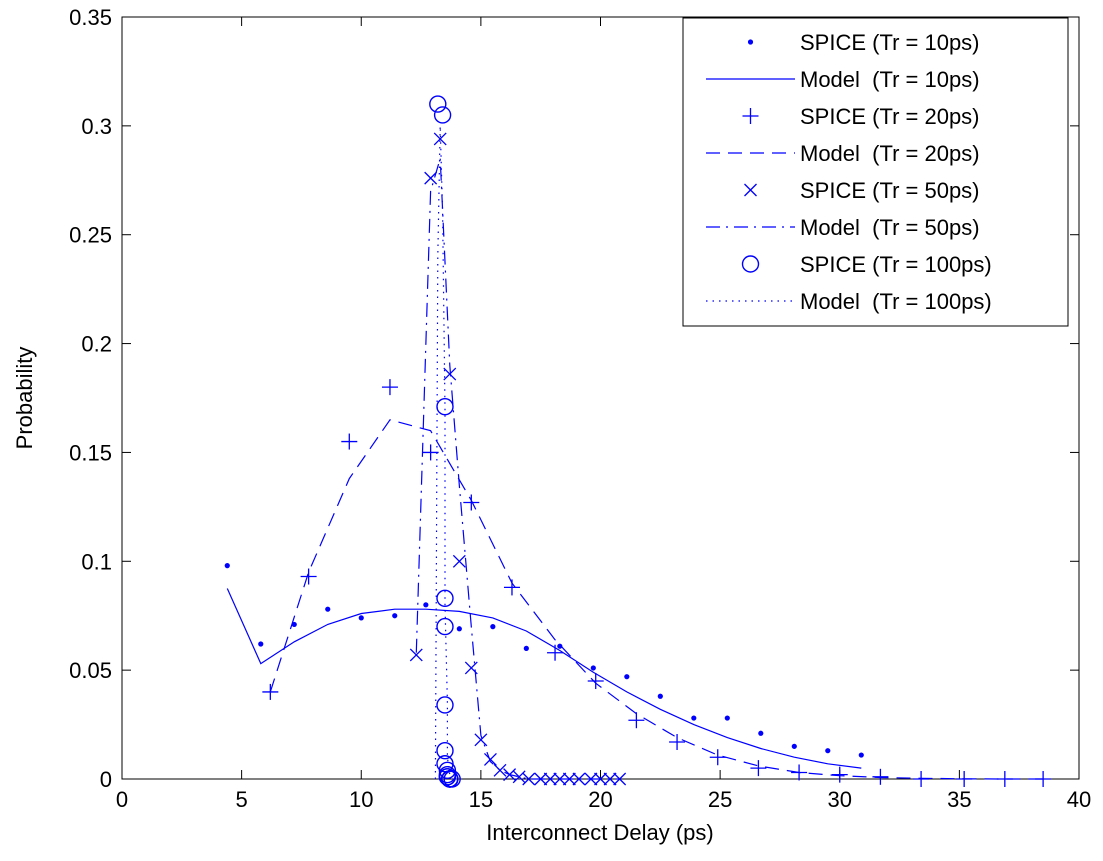 The height and width of the screenshot is (861, 1103). What do you see at coordinates (890, 227) in the screenshot?
I see `legend-label: Model (Tr = 50ps)` at bounding box center [890, 227].